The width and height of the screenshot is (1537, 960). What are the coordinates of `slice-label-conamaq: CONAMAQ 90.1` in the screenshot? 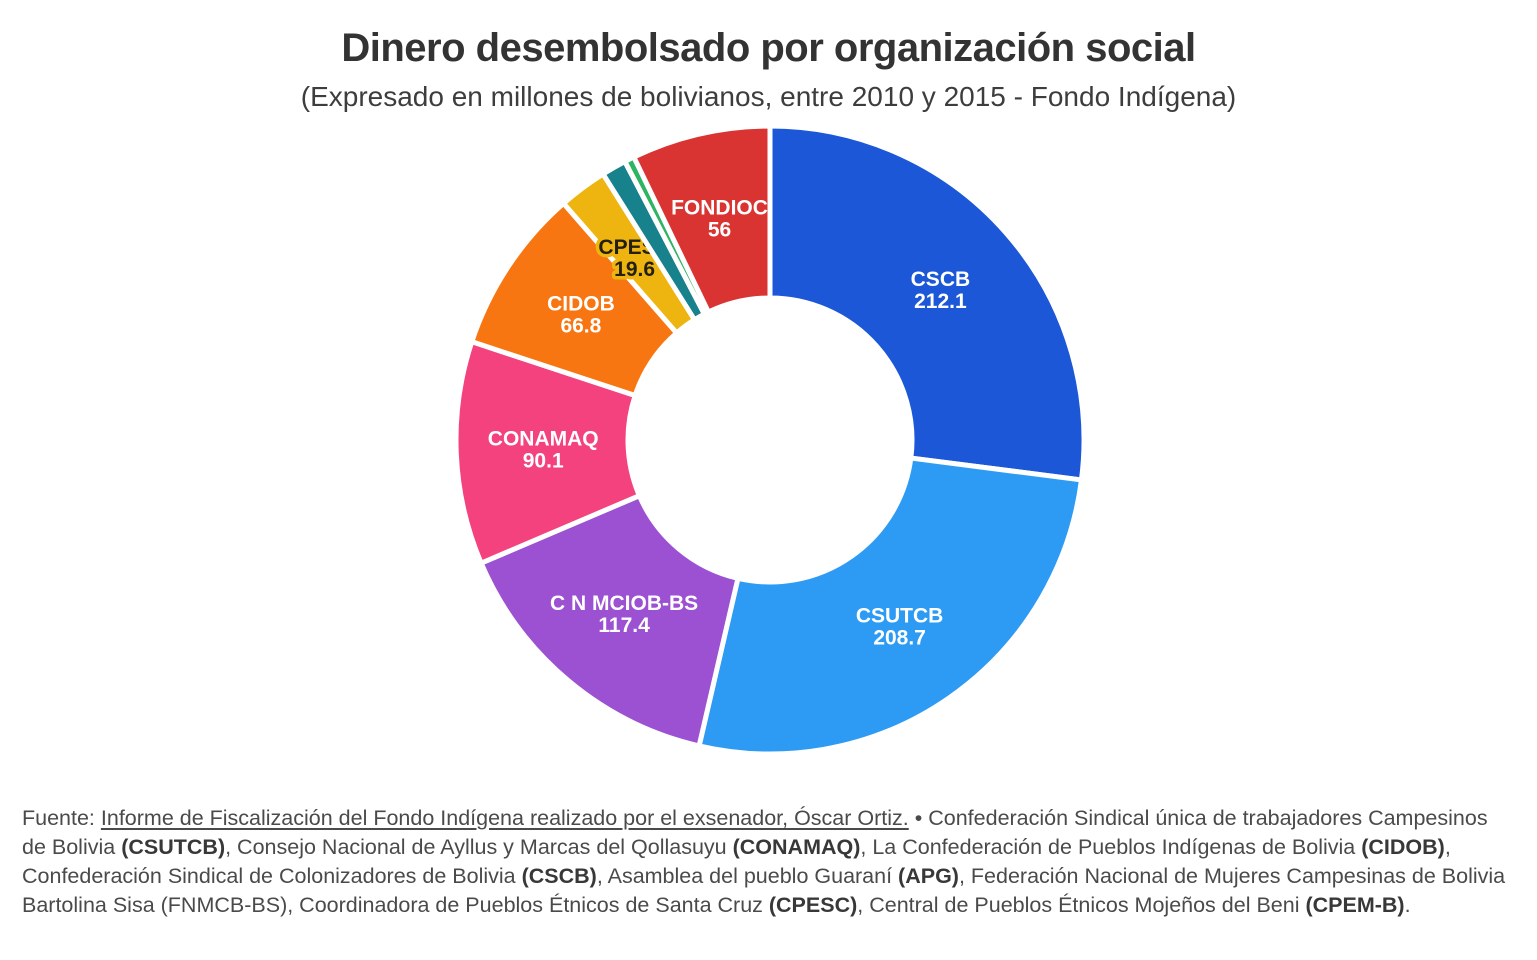 It's located at (543, 450).